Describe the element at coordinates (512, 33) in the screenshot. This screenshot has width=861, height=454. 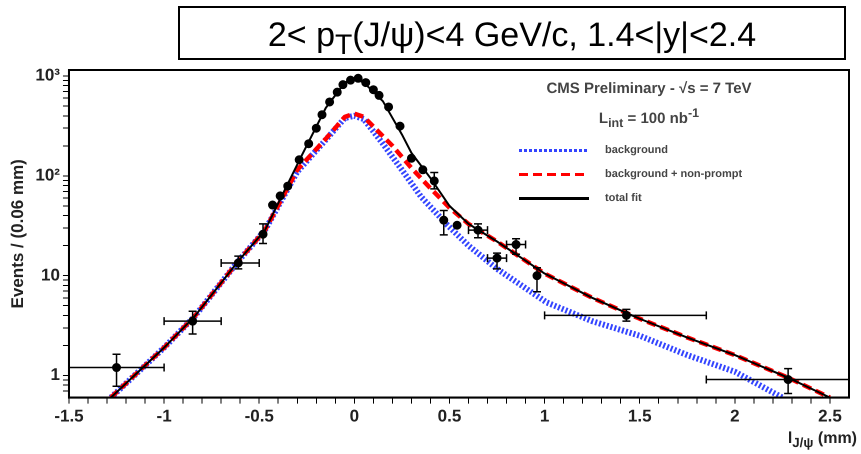
I see `chart-title: 2< p$_{T}$(J/ψ)<4 GeV/c, 1.4<|y|<2.4` at that location.